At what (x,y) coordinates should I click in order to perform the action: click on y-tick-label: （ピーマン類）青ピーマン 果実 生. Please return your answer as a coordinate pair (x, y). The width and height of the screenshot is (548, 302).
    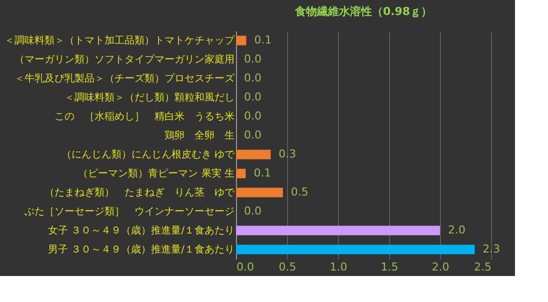
    Looking at the image, I should click on (156, 174).